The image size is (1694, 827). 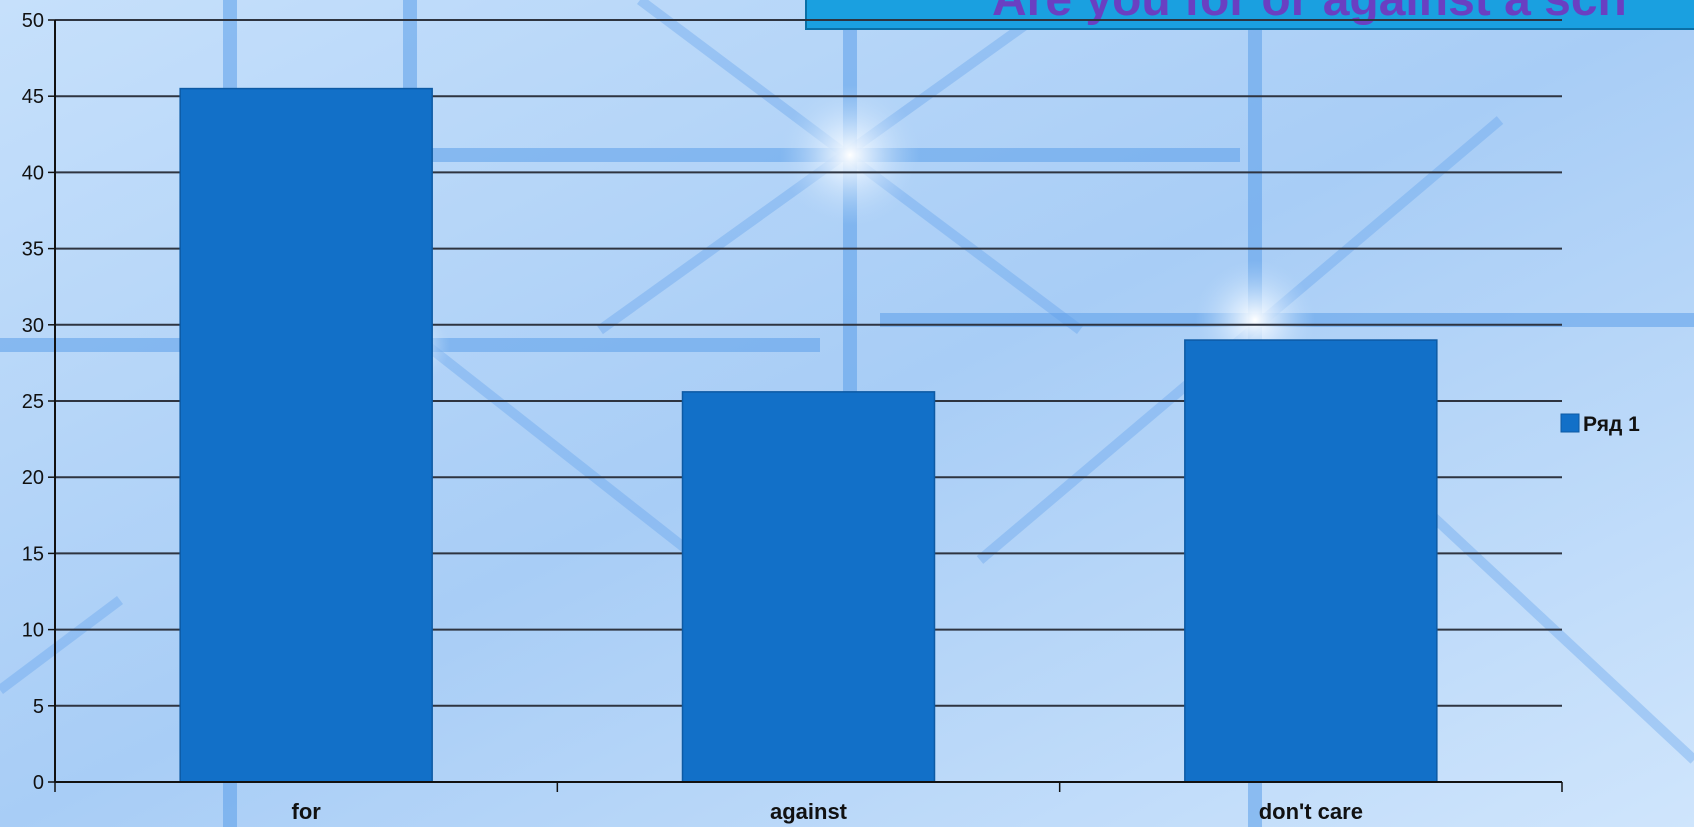 What do you see at coordinates (38, 707) in the screenshot?
I see `y-tick-label: 5` at bounding box center [38, 707].